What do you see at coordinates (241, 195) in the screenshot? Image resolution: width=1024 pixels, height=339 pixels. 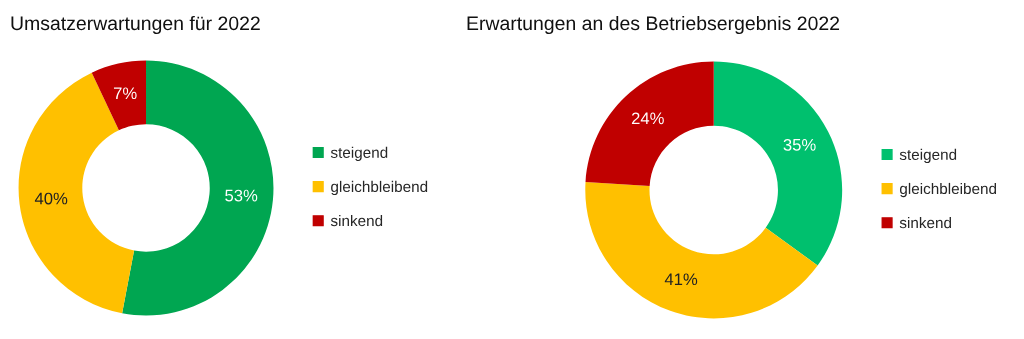 I see `data-label: 53%` at bounding box center [241, 195].